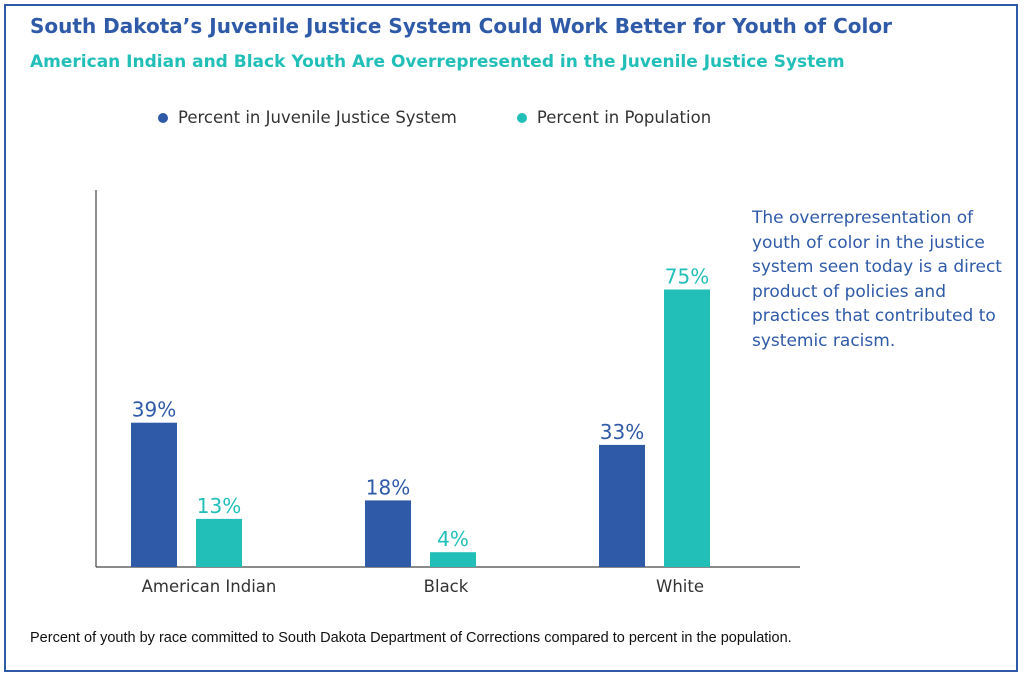 The width and height of the screenshot is (1024, 678). I want to click on legend-item-population: Percent in Population, so click(614, 117).